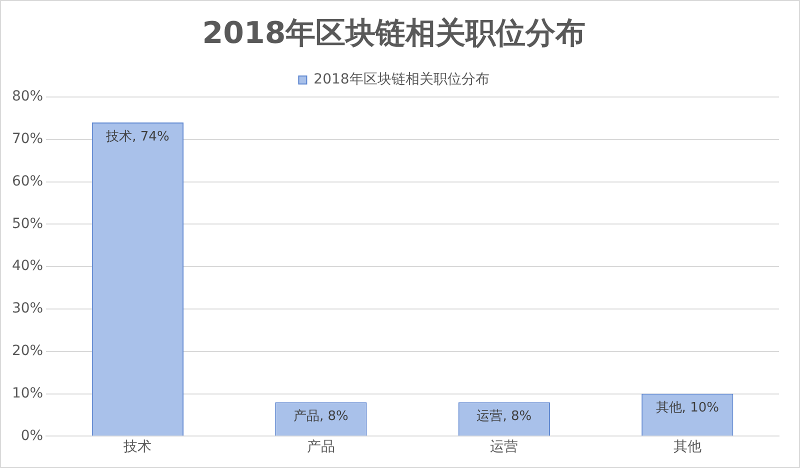 Image resolution: width=800 pixels, height=468 pixels. What do you see at coordinates (28, 393) in the screenshot?
I see `y-tick-label: 10%` at bounding box center [28, 393].